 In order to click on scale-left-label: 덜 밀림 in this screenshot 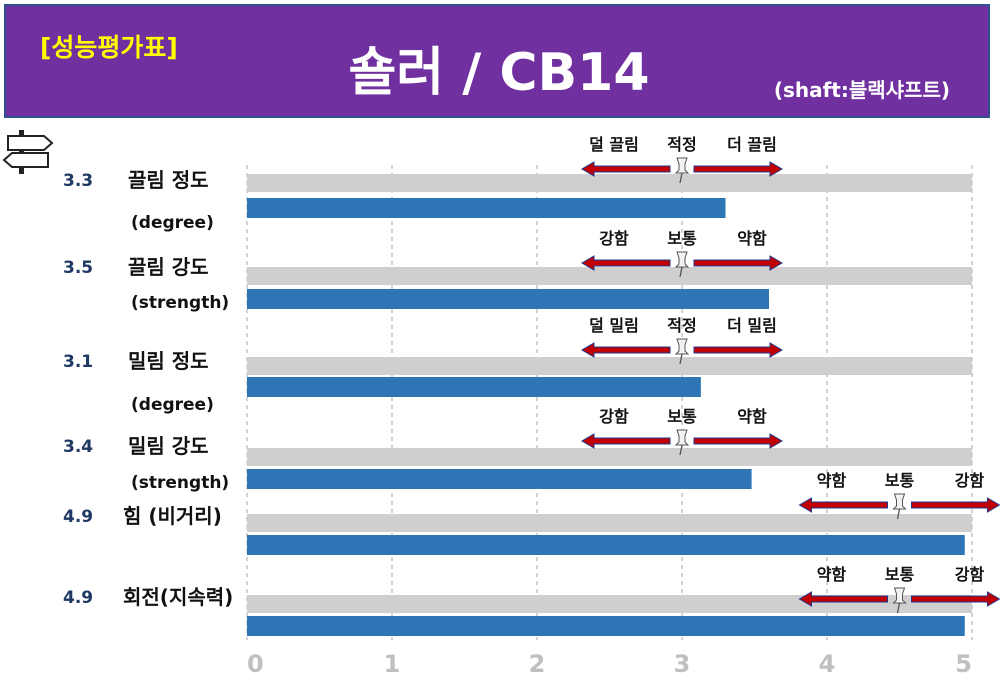, I will do `click(614, 325)`.